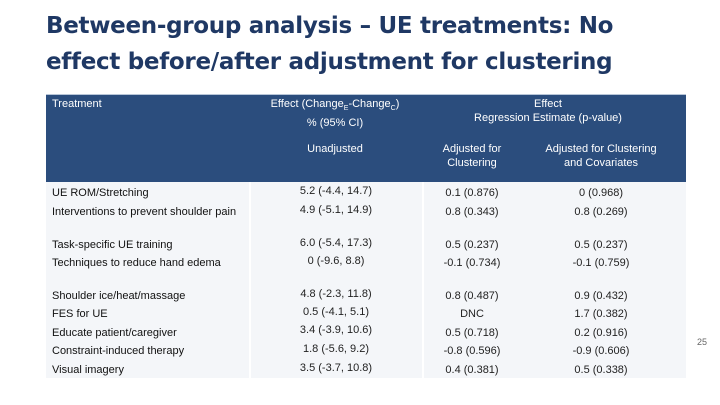  Describe the element at coordinates (472, 314) in the screenshot. I see `row-fes-adj-clustering: DNC` at that location.